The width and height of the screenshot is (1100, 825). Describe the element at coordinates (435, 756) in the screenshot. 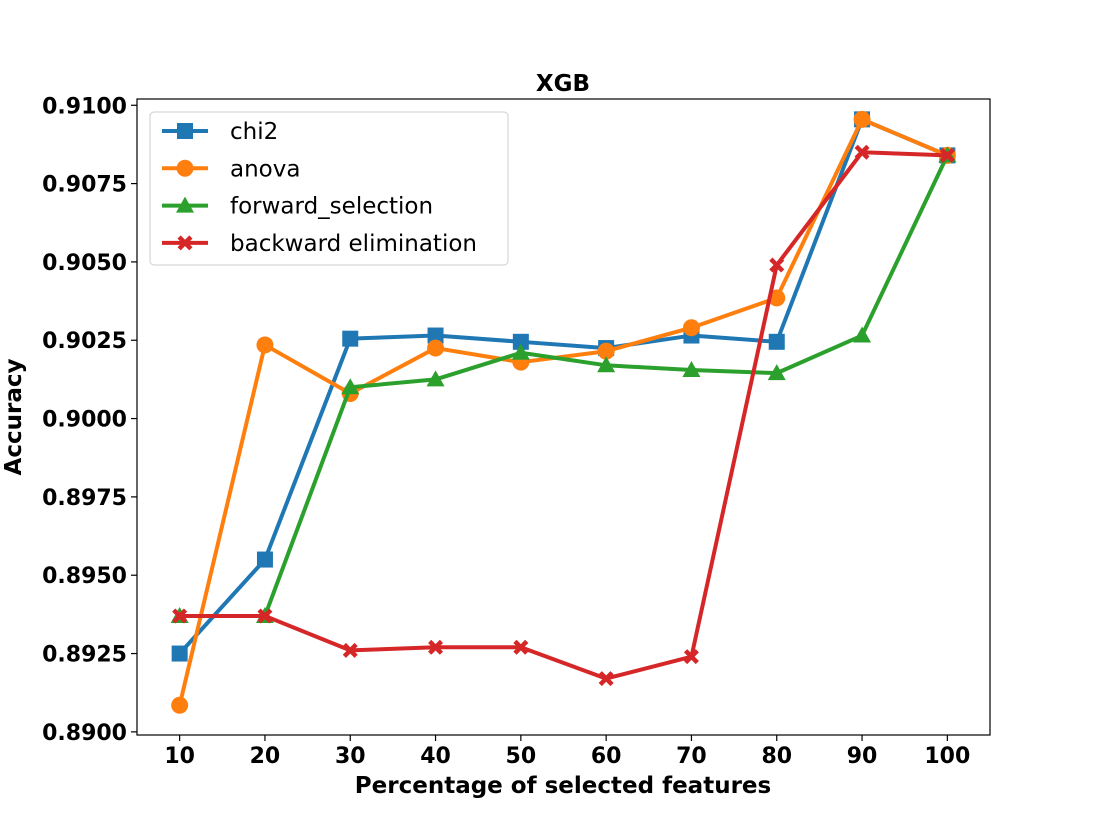

I see `x-tick-label: 40` at that location.